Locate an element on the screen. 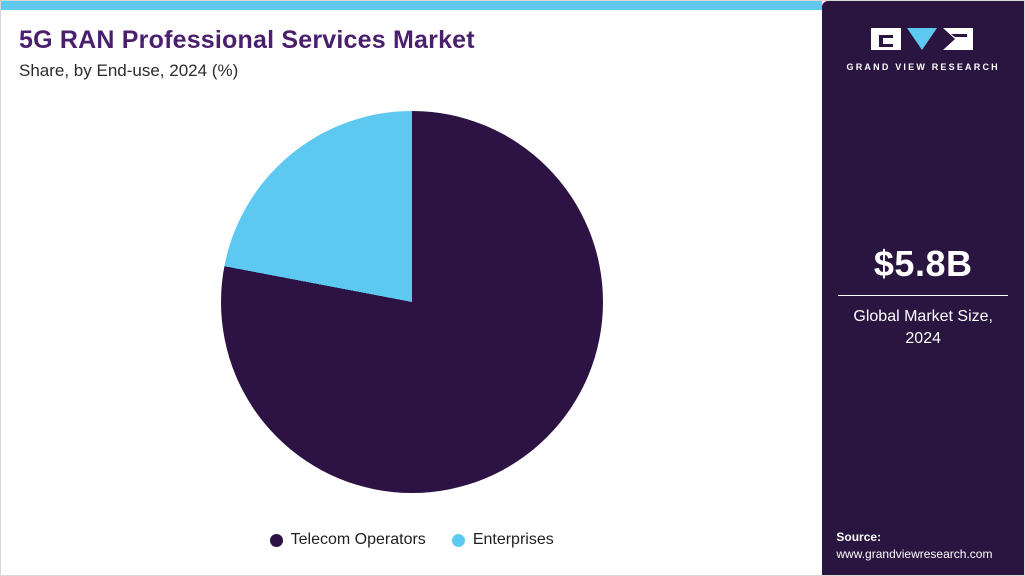 The height and width of the screenshot is (576, 1025). legend-item-telecom-operators: Telecom Operators is located at coordinates (347, 540).